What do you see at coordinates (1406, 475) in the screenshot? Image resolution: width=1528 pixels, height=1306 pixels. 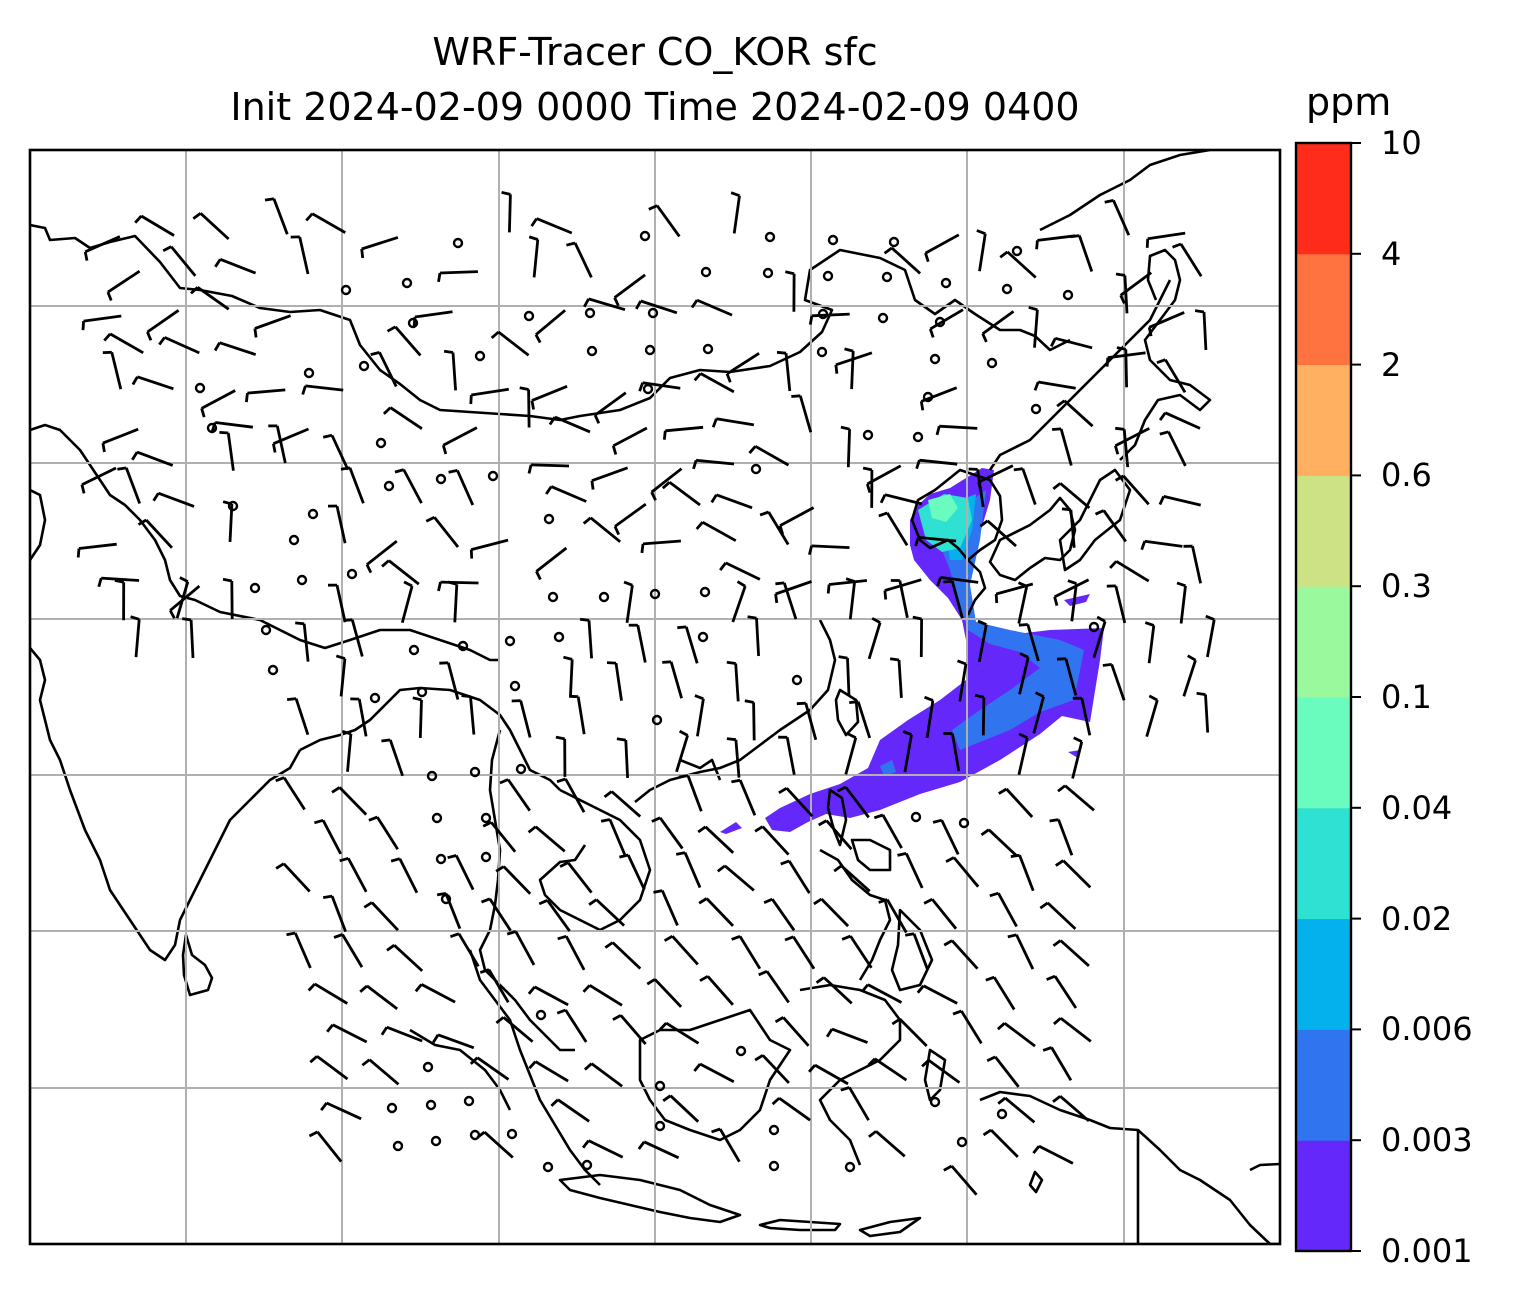 I see `colorbar-tick-label: 0.6` at bounding box center [1406, 475].